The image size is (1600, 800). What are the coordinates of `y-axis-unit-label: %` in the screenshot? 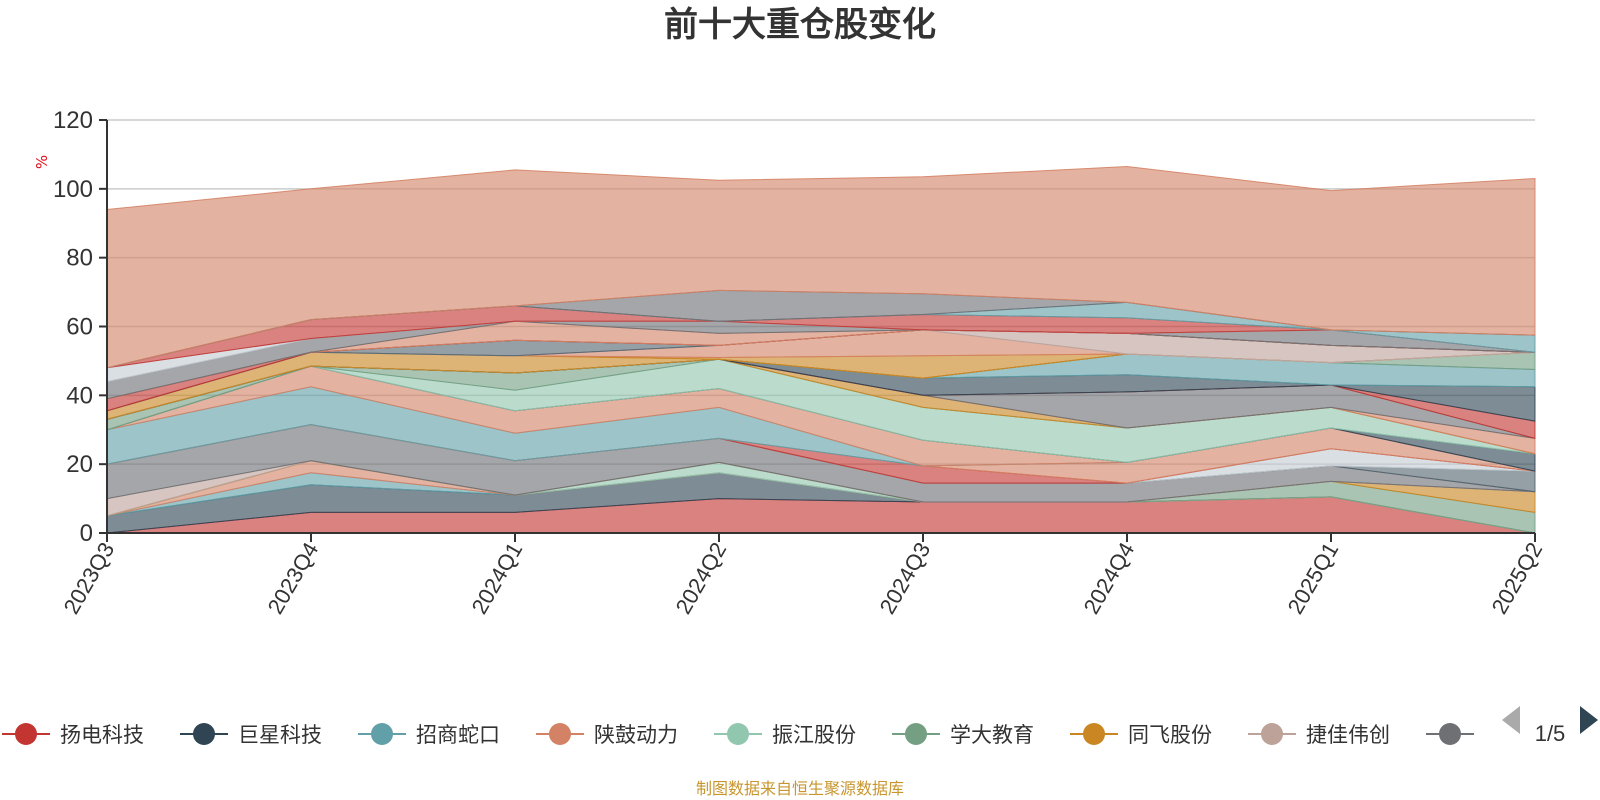 It's located at (42, 162).